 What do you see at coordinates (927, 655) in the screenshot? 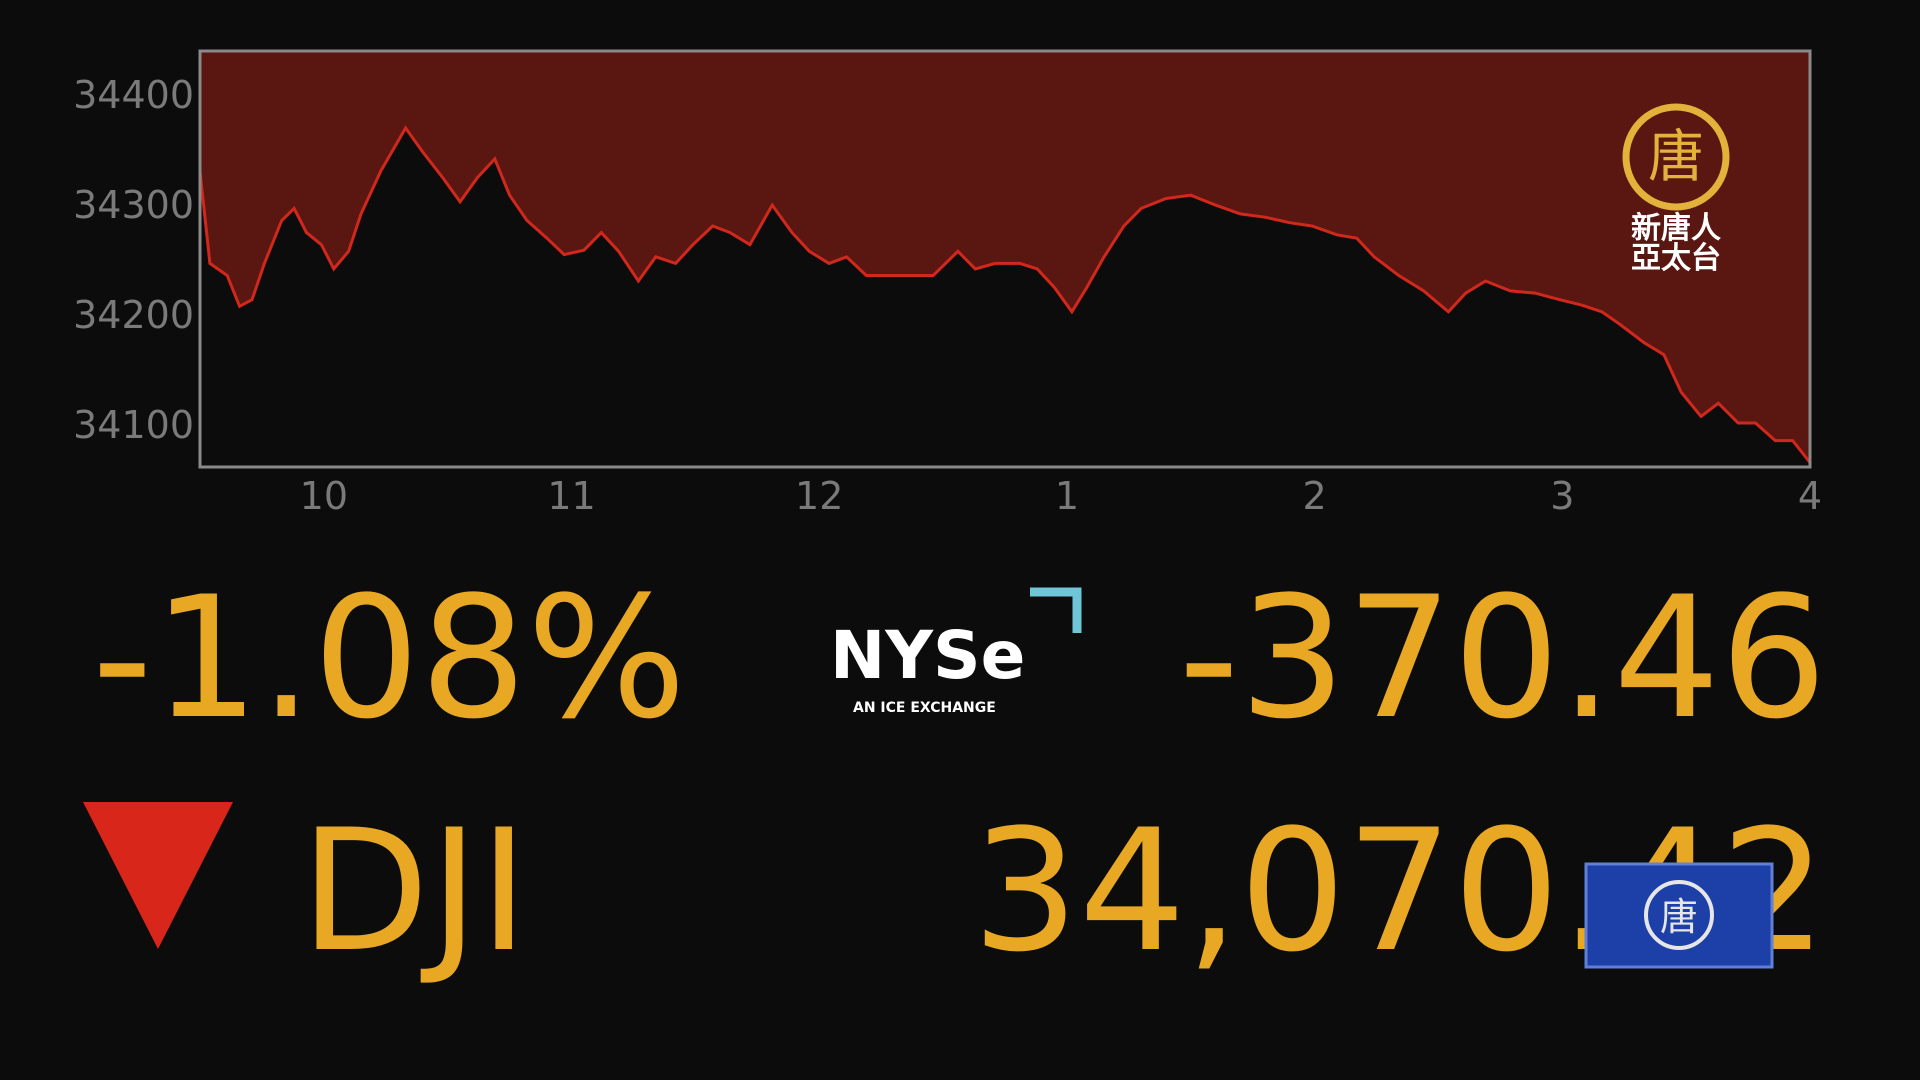
I see `exchange-logo: NYSe` at bounding box center [927, 655].